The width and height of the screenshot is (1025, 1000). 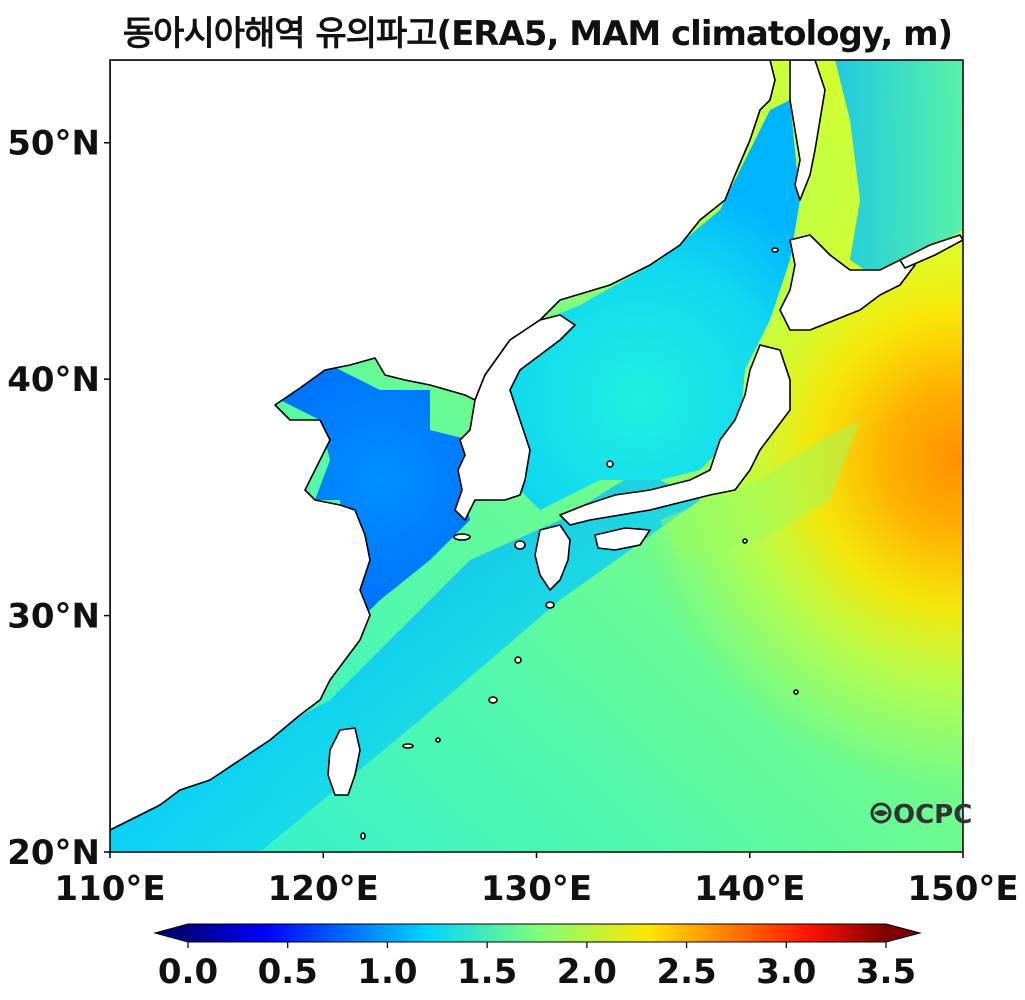 What do you see at coordinates (188, 972) in the screenshot?
I see `colorbar-tick-label: 0.0` at bounding box center [188, 972].